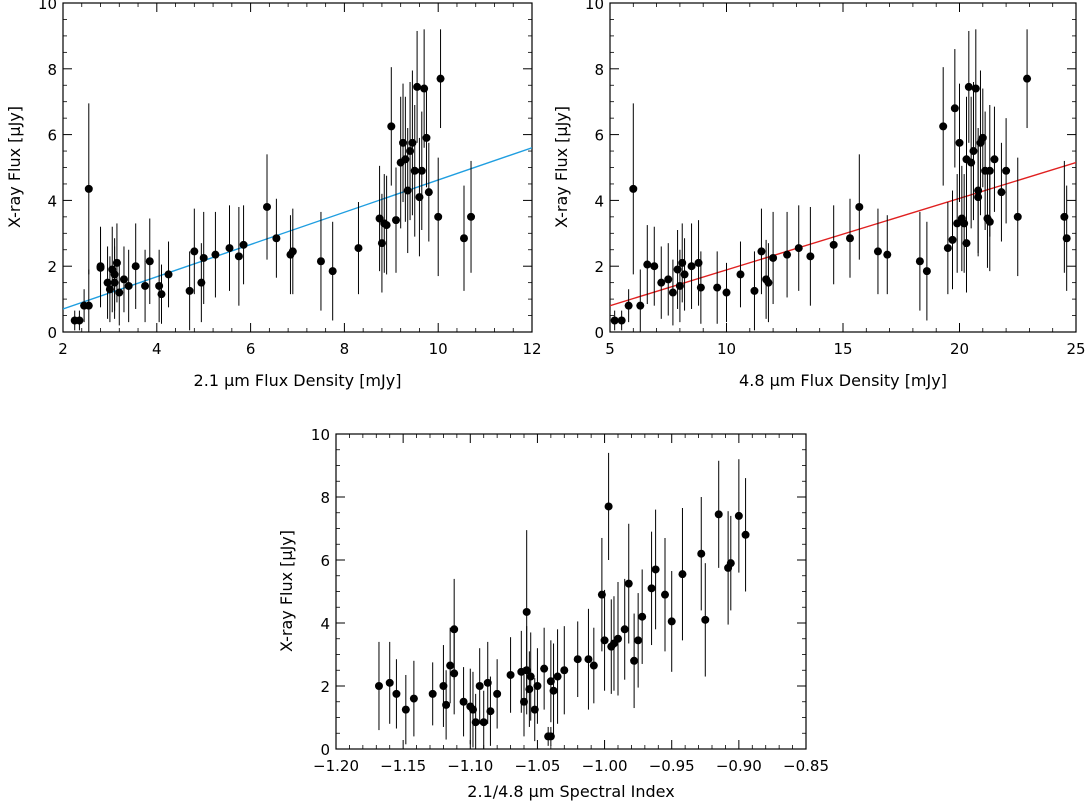 This screenshot has width=1090, height=805. What do you see at coordinates (842, 349) in the screenshot?
I see `x-tick-label: 15` at bounding box center [842, 349].